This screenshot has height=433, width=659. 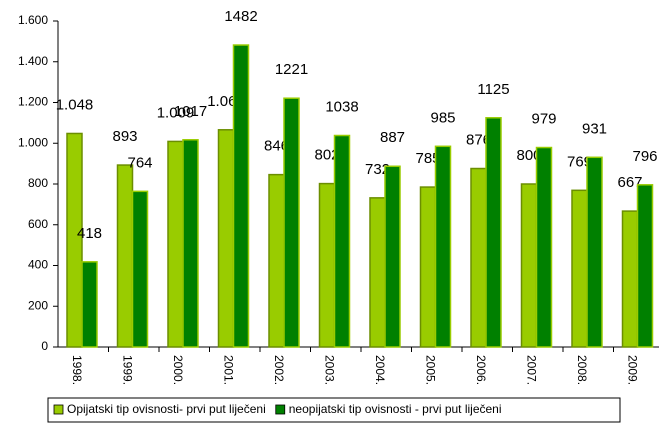 I want to click on value-label: 785, so click(x=427, y=158).